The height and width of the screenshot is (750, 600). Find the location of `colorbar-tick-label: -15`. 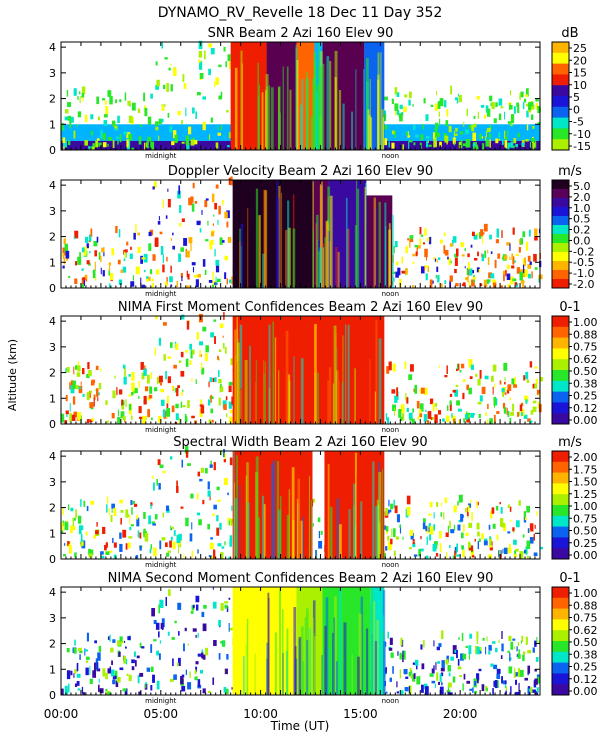

colorbar-tick-label: -15 is located at coordinates (582, 146).